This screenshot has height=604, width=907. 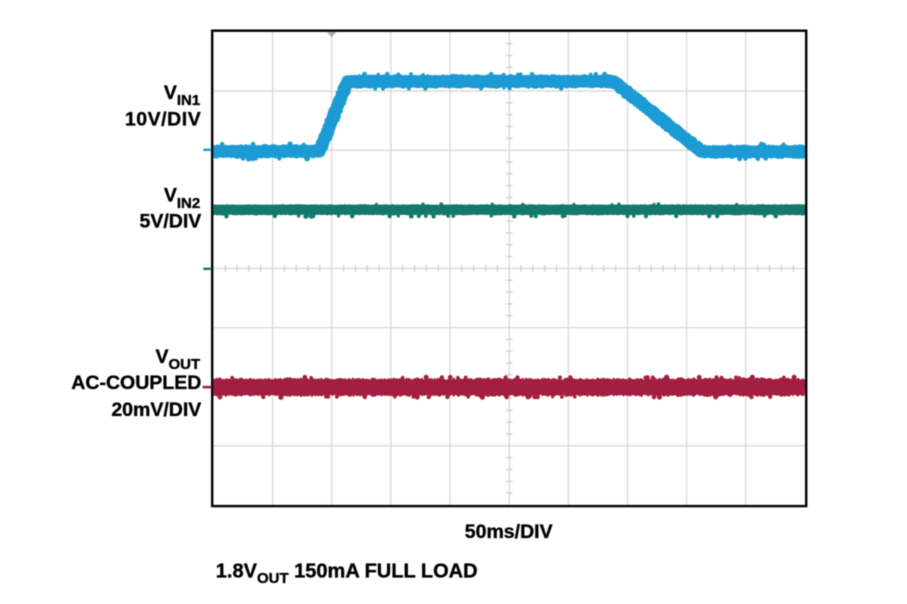 What do you see at coordinates (156, 410) in the screenshot?
I see `svg-text: 20mV/DIV` at bounding box center [156, 410].